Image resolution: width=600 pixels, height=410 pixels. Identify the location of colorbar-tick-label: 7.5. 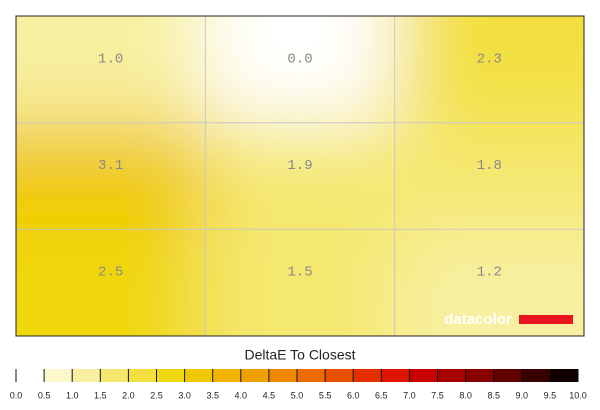
(437, 395).